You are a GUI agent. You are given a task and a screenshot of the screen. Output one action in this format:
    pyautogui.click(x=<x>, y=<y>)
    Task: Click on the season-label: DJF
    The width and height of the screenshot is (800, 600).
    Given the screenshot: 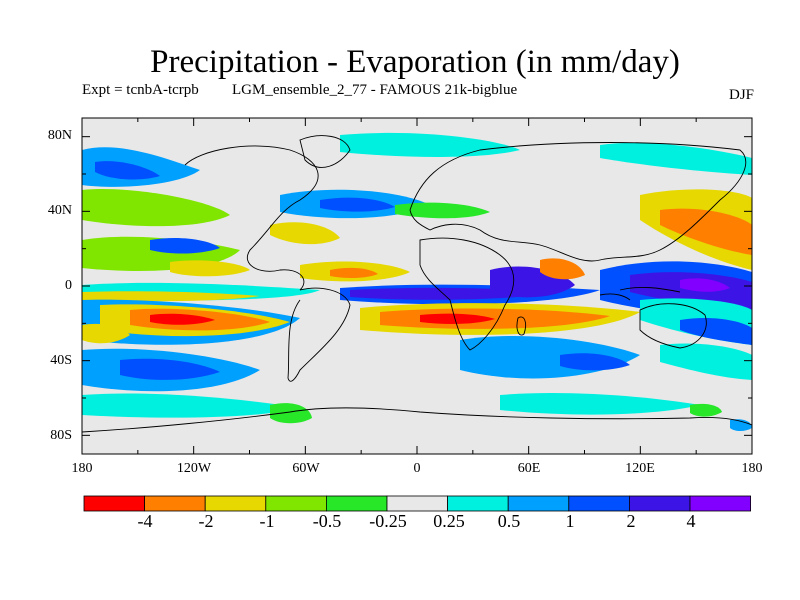 What is the action you would take?
    pyautogui.click(x=741, y=95)
    